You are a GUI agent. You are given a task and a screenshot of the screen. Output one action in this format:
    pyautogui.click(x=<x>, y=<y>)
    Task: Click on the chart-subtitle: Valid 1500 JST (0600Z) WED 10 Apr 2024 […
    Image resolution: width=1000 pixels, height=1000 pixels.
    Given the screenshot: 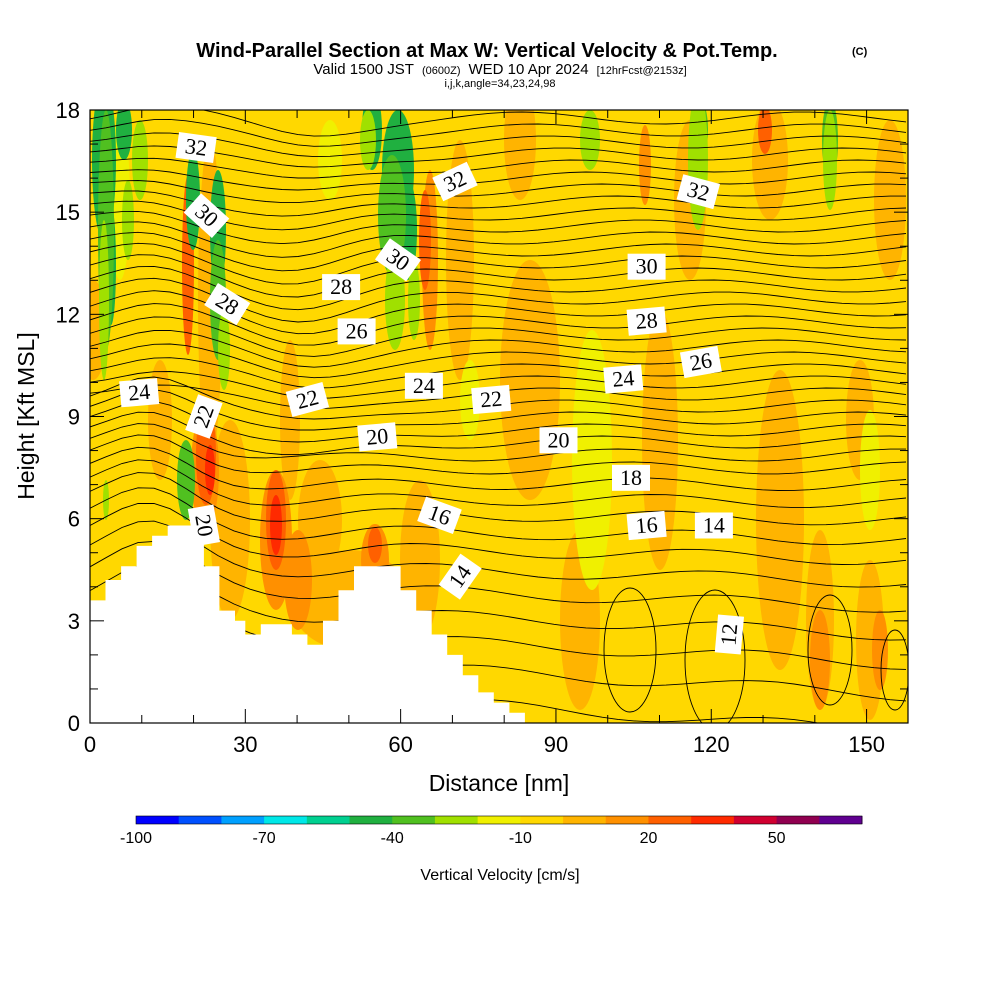 What is the action you would take?
    pyautogui.click(x=499, y=69)
    